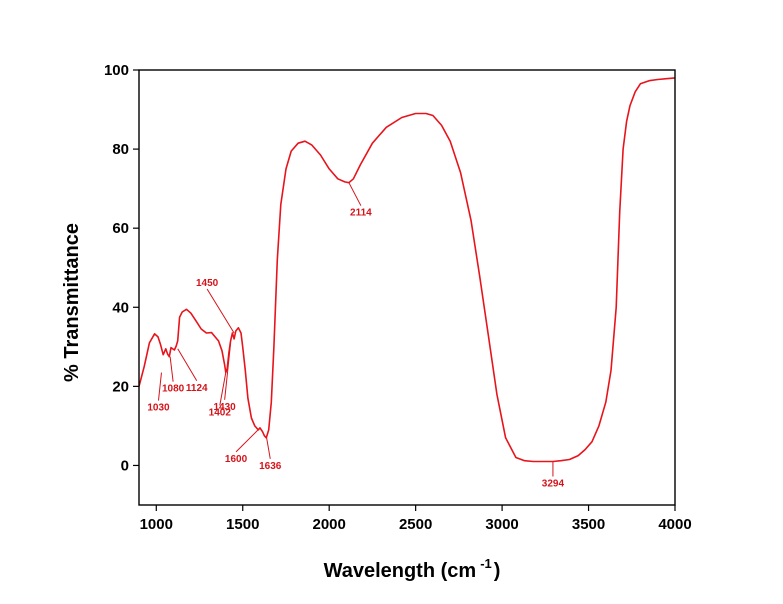 This screenshot has height=604, width=783. Describe the element at coordinates (173, 389) in the screenshot. I see `peak-label: 1080` at that location.